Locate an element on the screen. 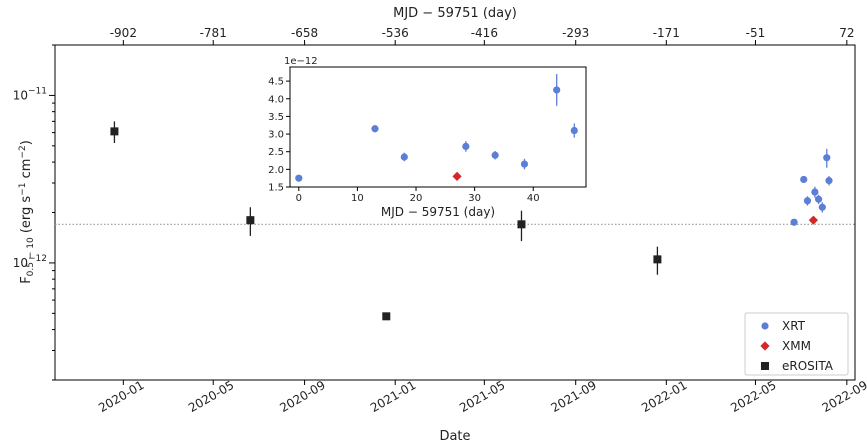  top-tick-label: -902 is located at coordinates (123, 33).